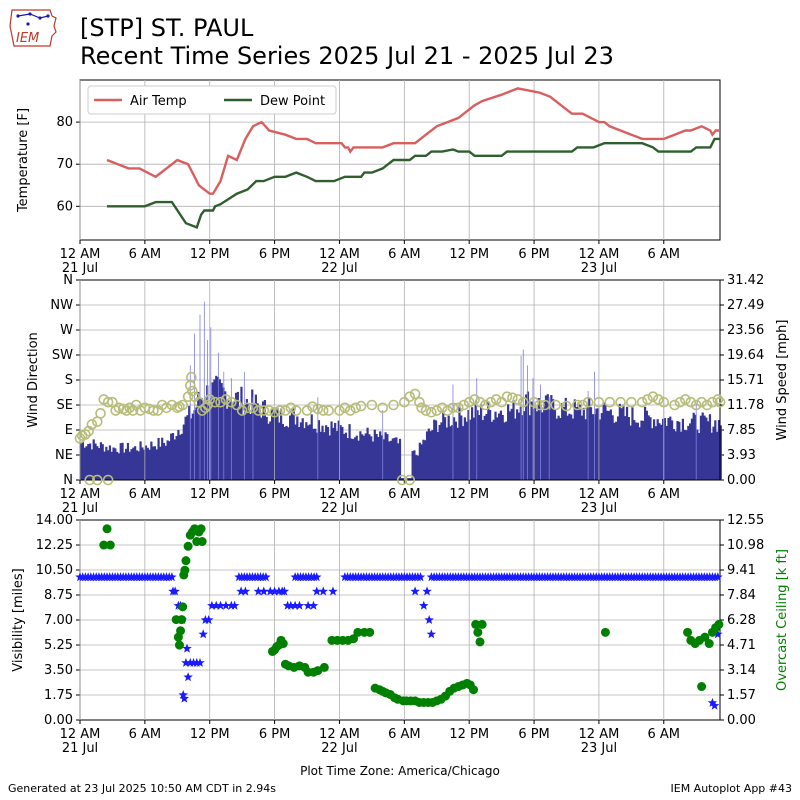 The image size is (800, 800). What do you see at coordinates (158, 101) in the screenshot?
I see `legend-label: Air Temp` at bounding box center [158, 101].